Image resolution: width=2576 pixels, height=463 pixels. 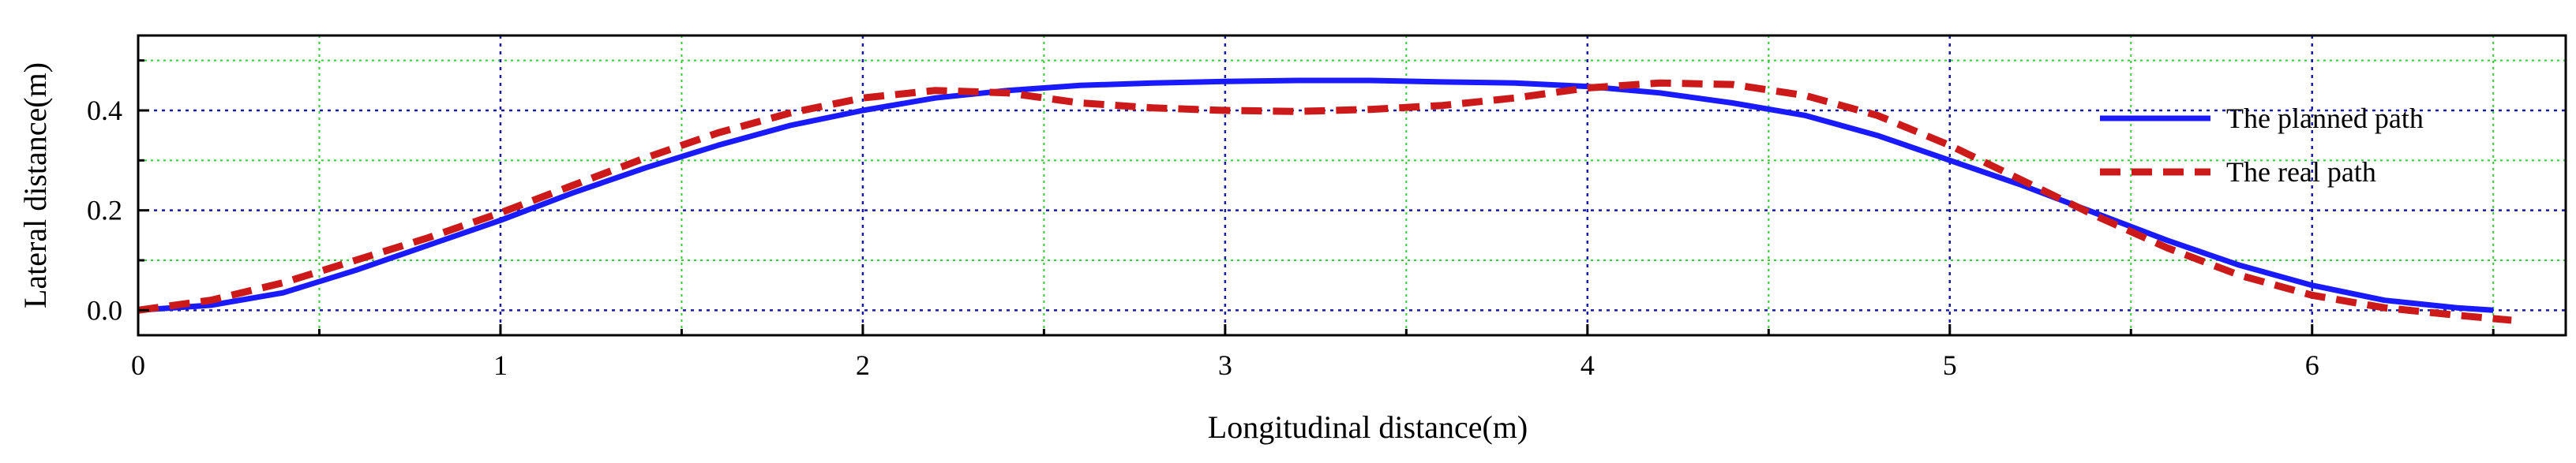 I want to click on y-tick-label: 0.2, so click(x=104, y=210).